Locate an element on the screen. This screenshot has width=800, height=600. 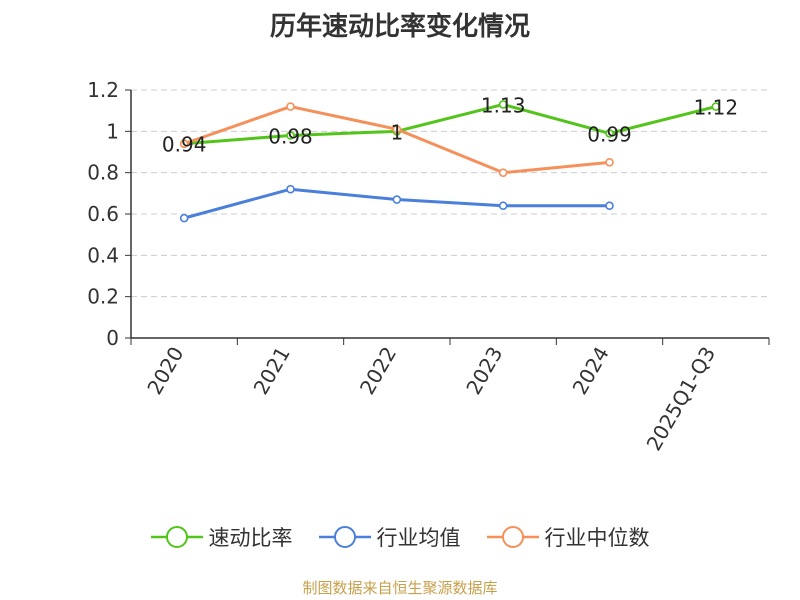
legend-item: 行业均值 is located at coordinates (389, 537).